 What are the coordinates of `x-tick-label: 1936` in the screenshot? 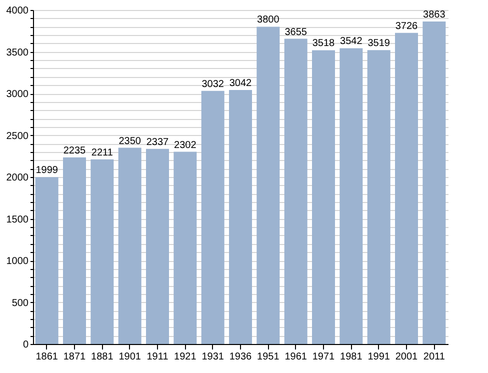 It's located at (240, 357).